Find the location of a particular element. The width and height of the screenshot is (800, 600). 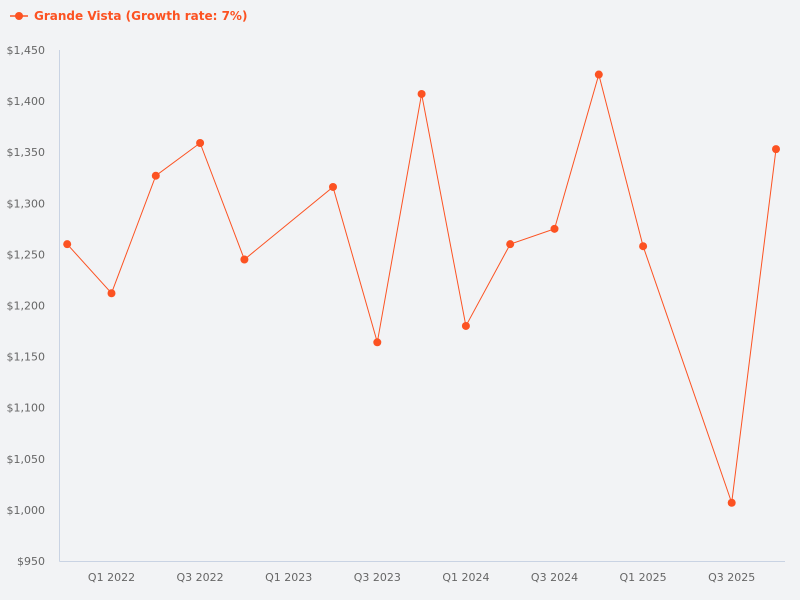

y-tick-label: $1,300 is located at coordinates (26, 203).